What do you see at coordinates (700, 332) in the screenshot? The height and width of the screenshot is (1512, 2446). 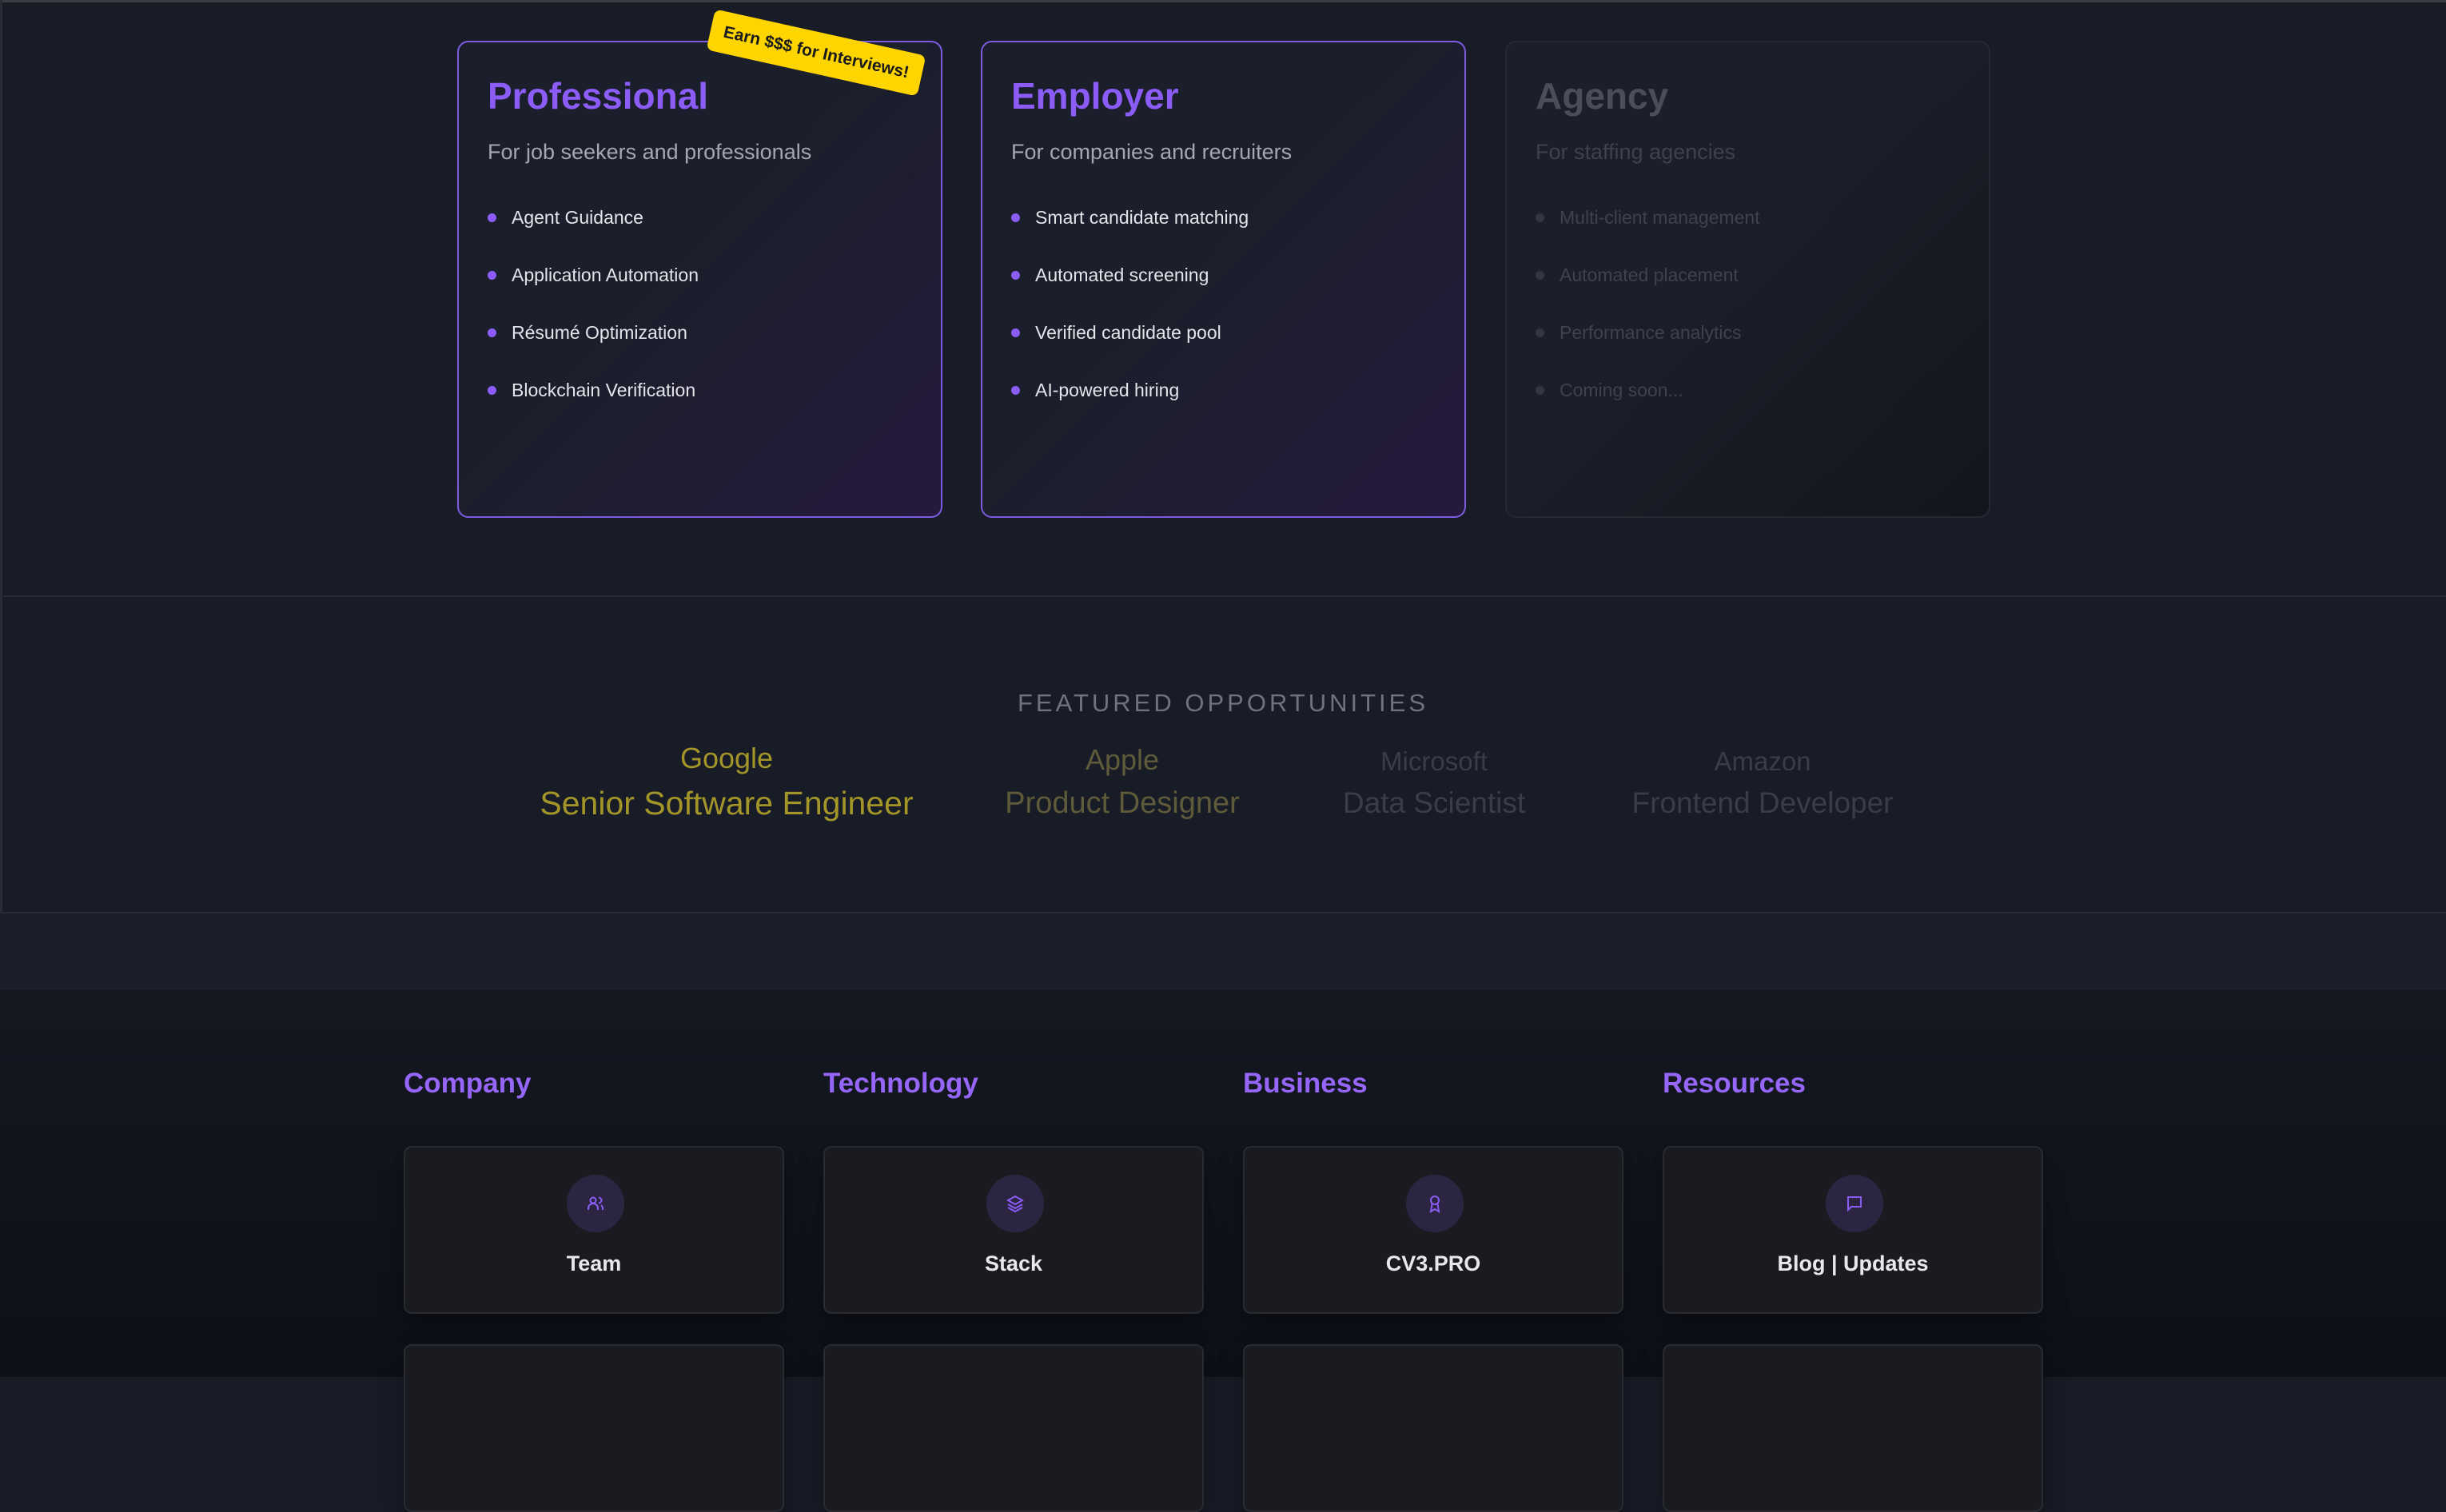 I see `feature-item: Résumé Optimization` at bounding box center [700, 332].